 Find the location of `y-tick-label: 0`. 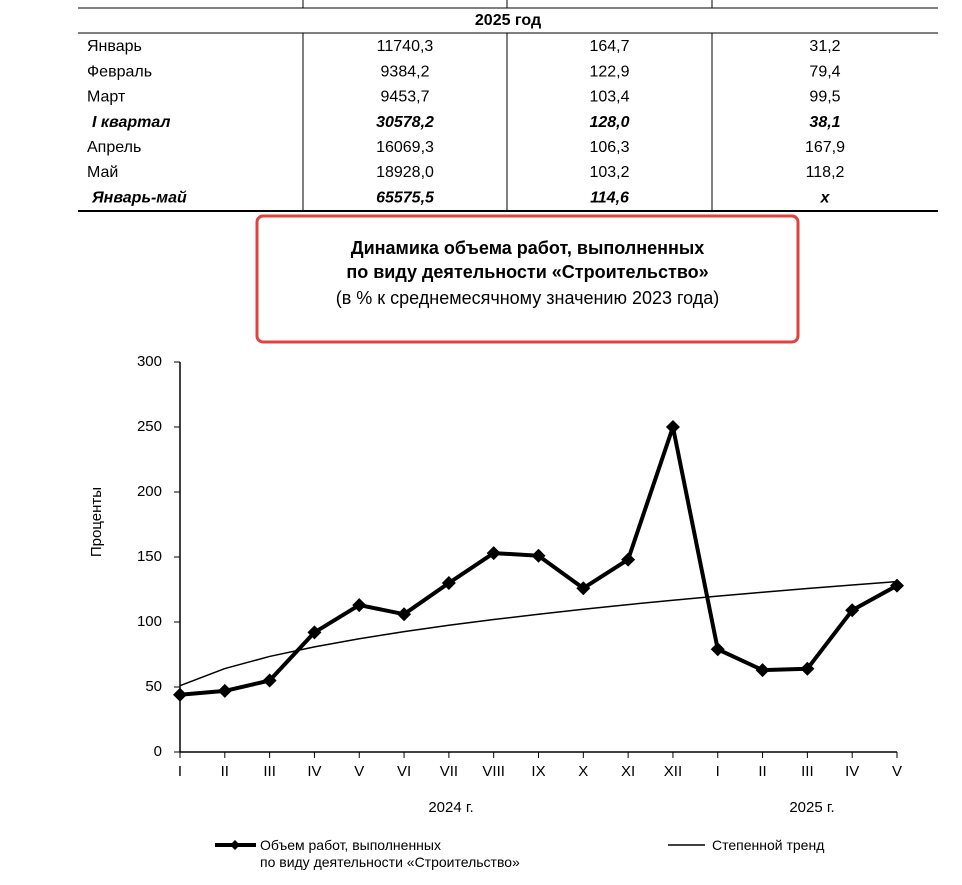

y-tick-label: 0 is located at coordinates (158, 751).